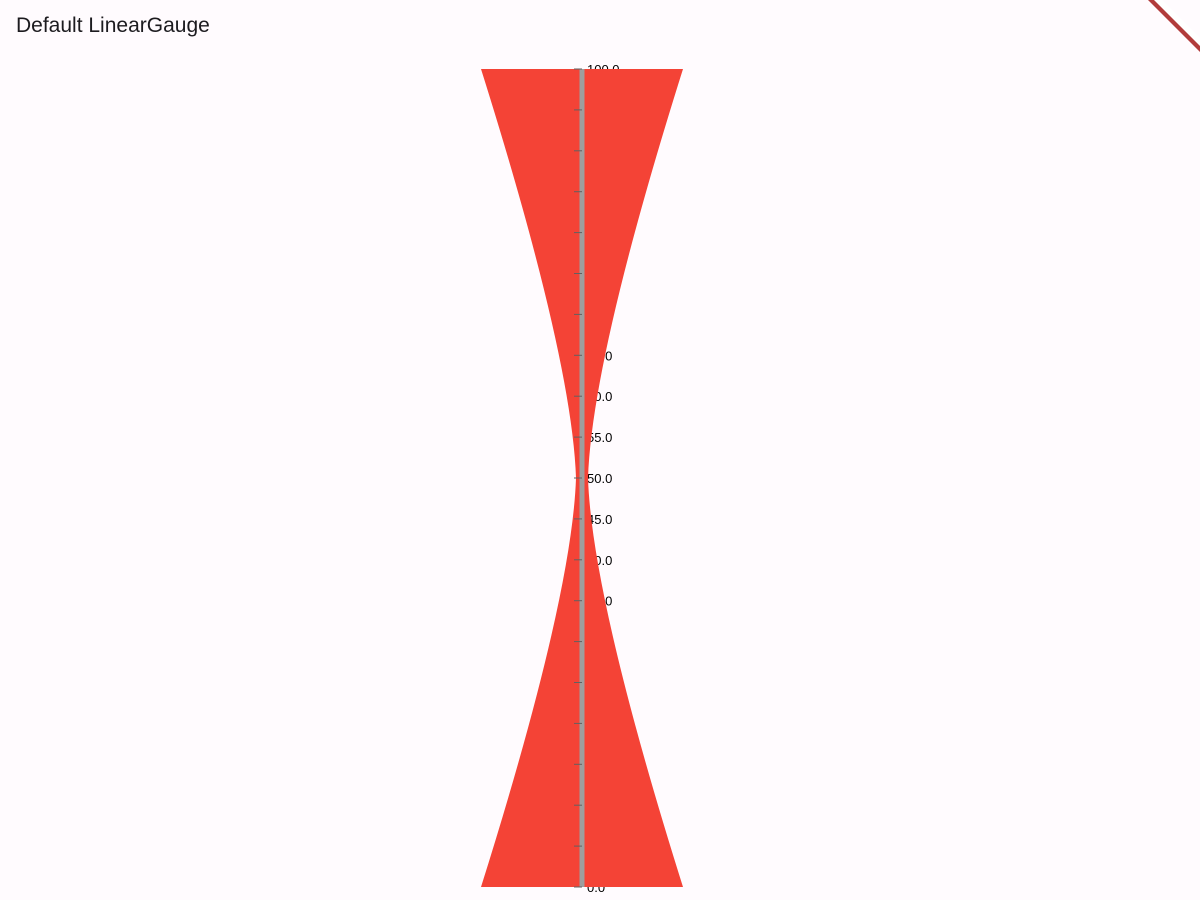 The width and height of the screenshot is (1200, 900). What do you see at coordinates (599, 478) in the screenshot?
I see `gauge-tick-label: 50.0` at bounding box center [599, 478].